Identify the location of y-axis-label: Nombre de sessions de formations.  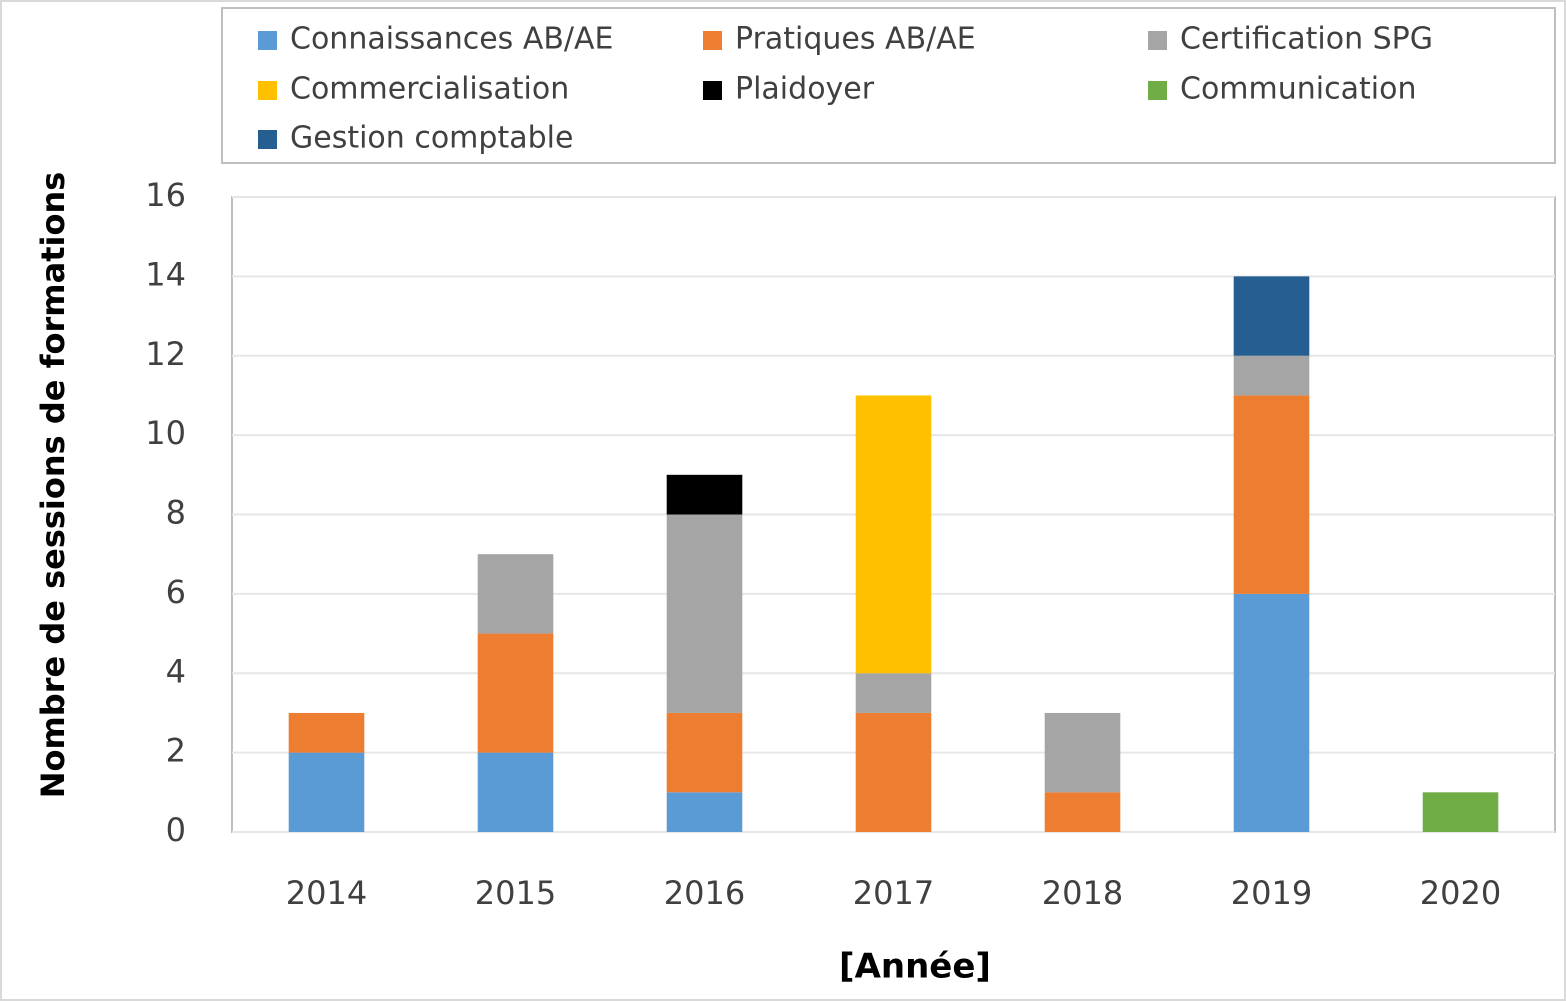
(53, 485).